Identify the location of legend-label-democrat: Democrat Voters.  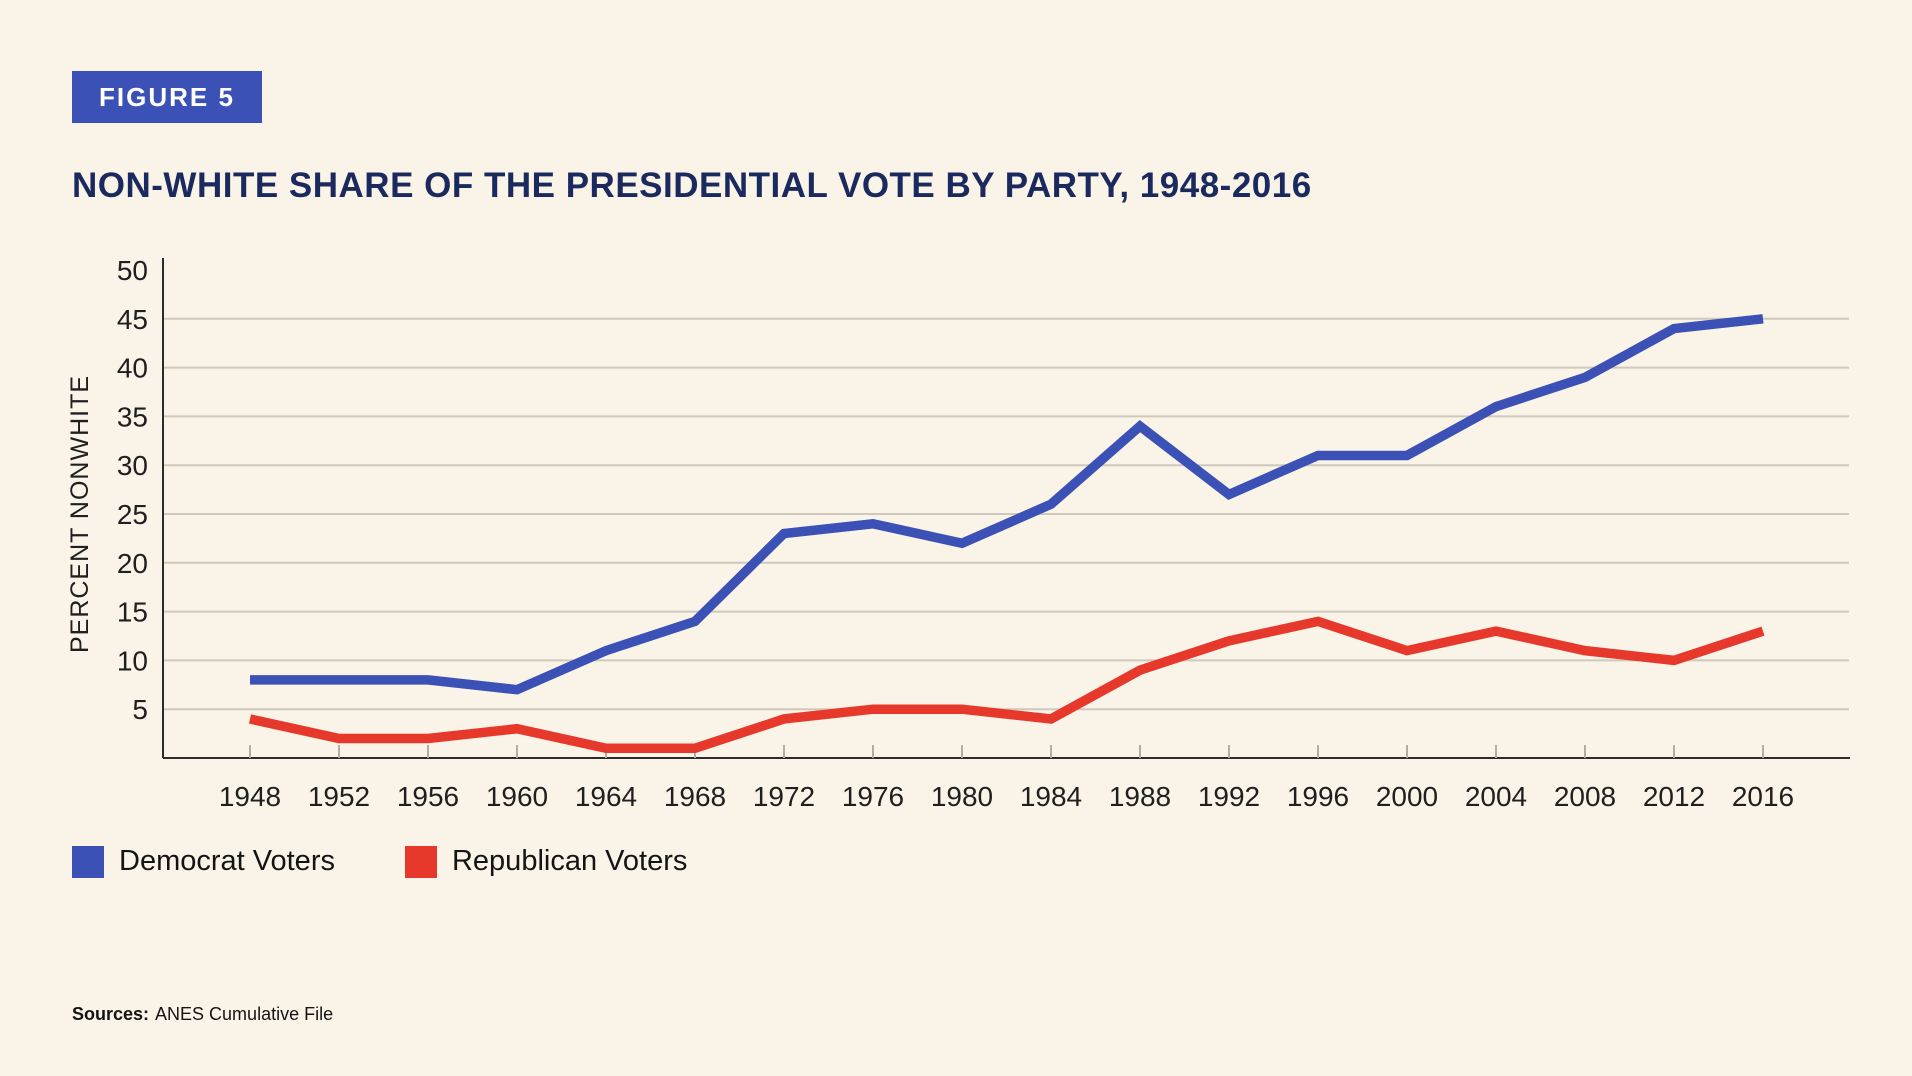
(227, 861).